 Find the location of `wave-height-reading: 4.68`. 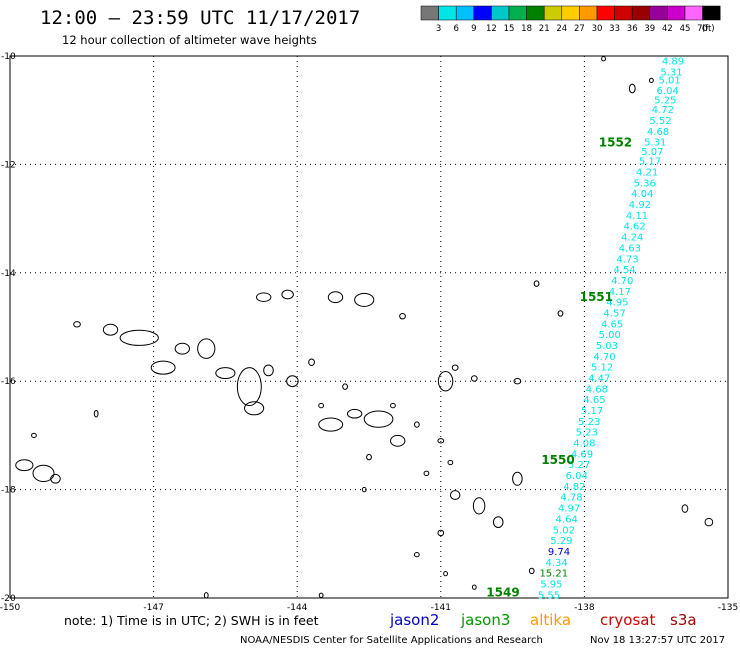

wave-height-reading: 4.68 is located at coordinates (658, 132).